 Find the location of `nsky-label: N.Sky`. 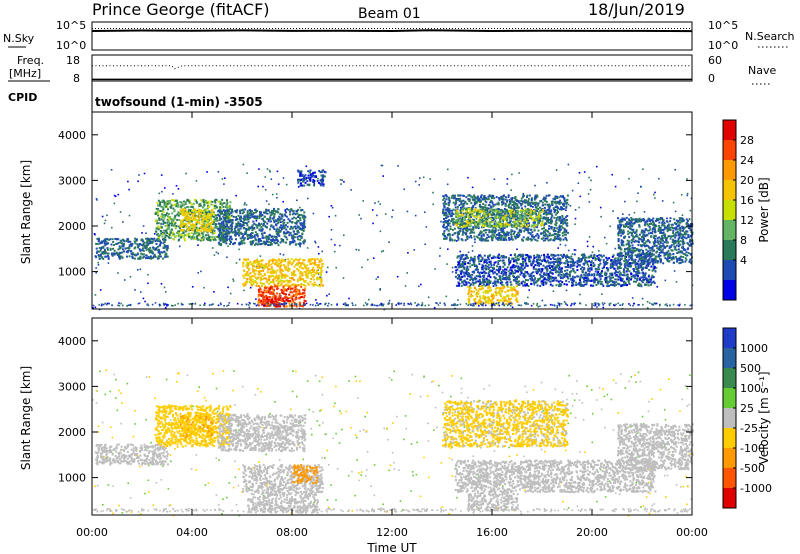

nsky-label: N.Sky is located at coordinates (19, 38).